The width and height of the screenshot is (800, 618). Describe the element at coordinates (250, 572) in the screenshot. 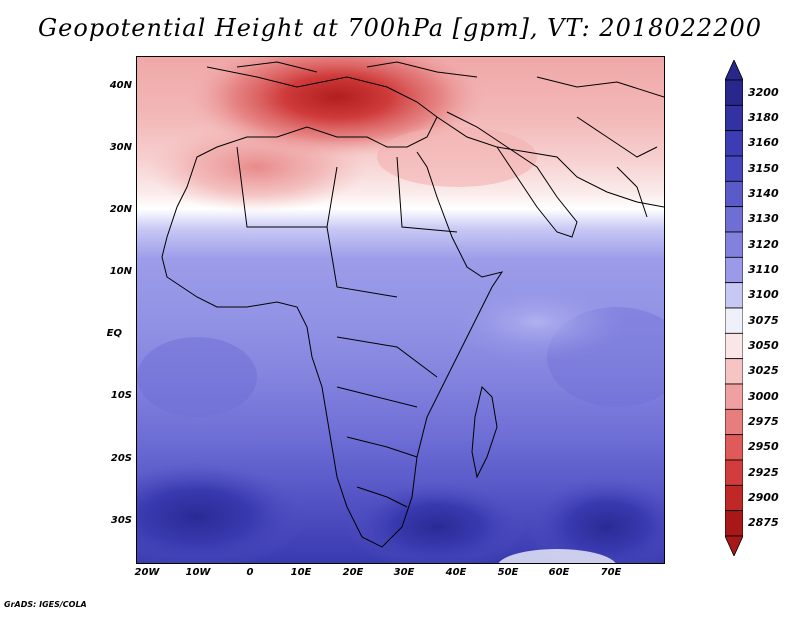

I see `lon-label: 0` at that location.